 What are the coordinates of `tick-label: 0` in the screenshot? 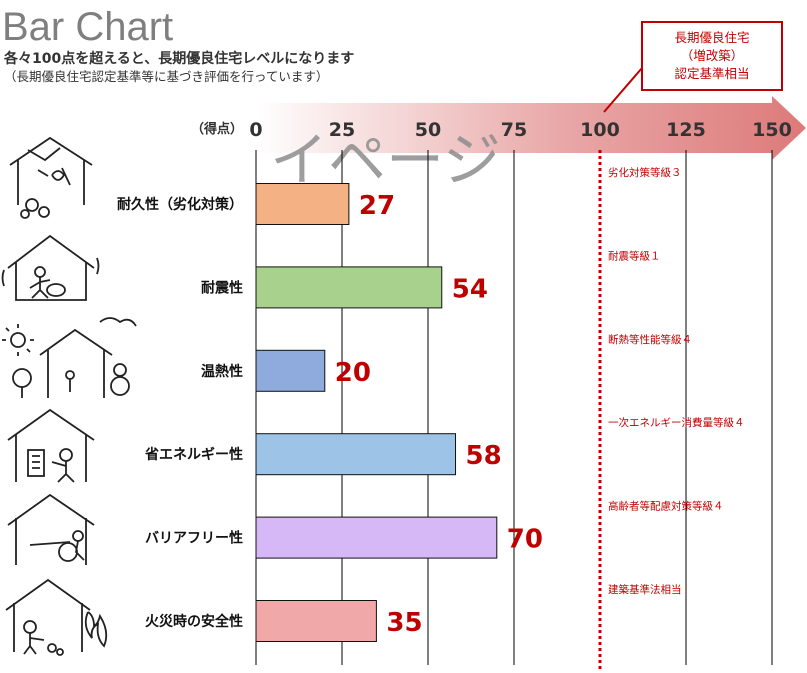 It's located at (255, 130).